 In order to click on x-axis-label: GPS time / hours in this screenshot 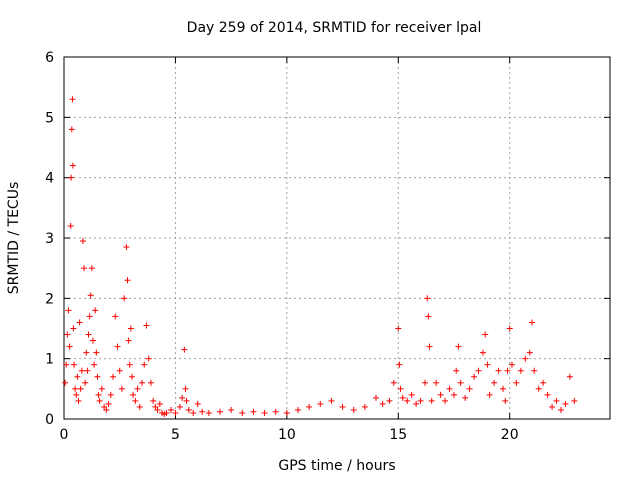, I will do `click(336, 466)`.